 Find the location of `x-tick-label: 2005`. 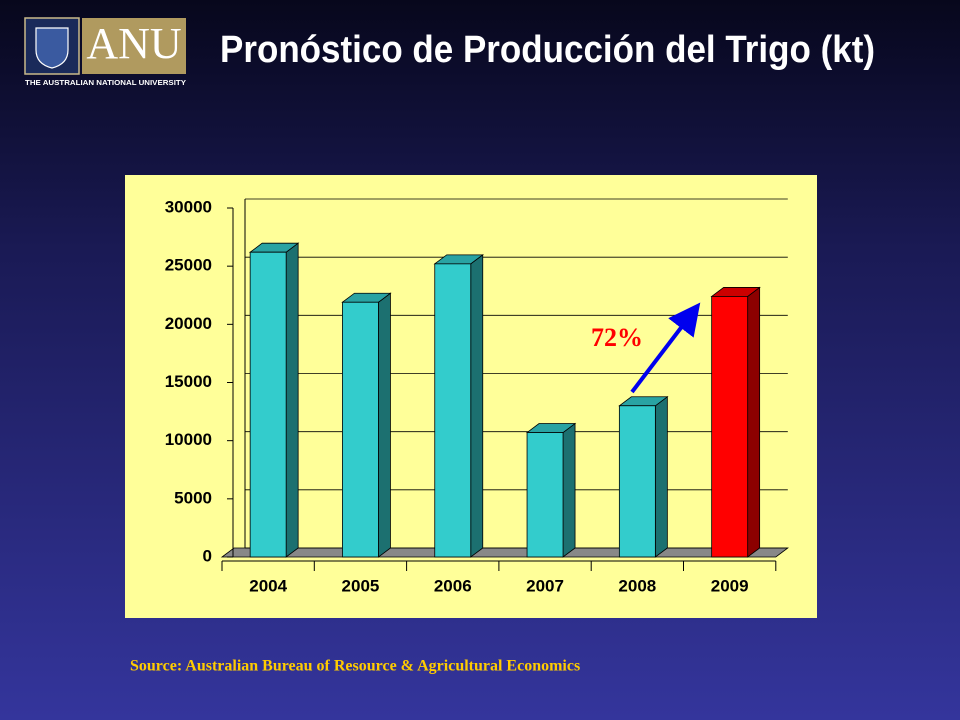

x-tick-label: 2005 is located at coordinates (361, 585).